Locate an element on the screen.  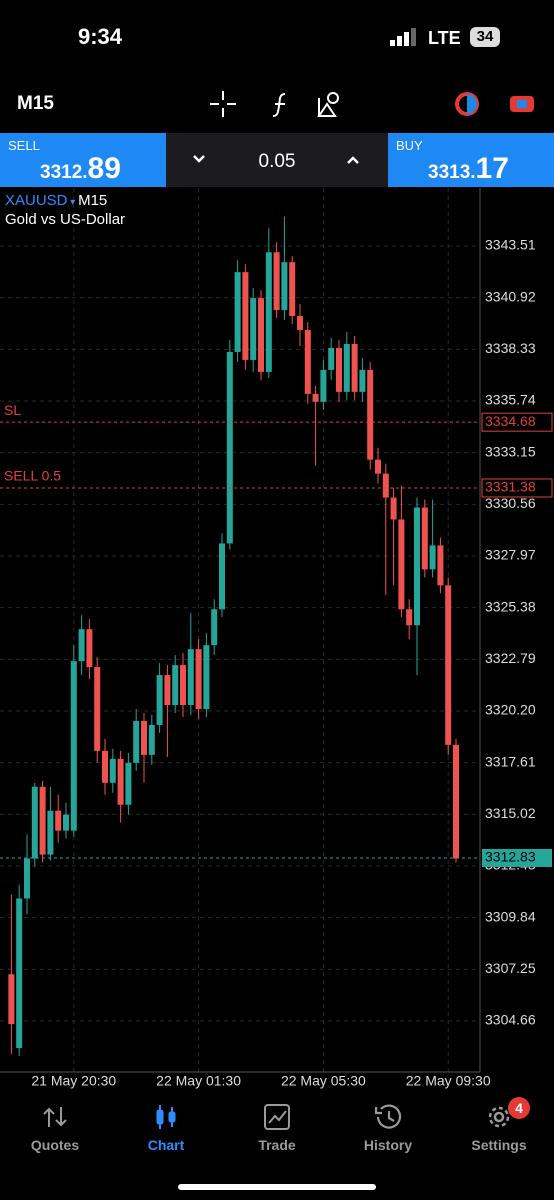
y-tick-label: 3320.20 is located at coordinates (510, 710).